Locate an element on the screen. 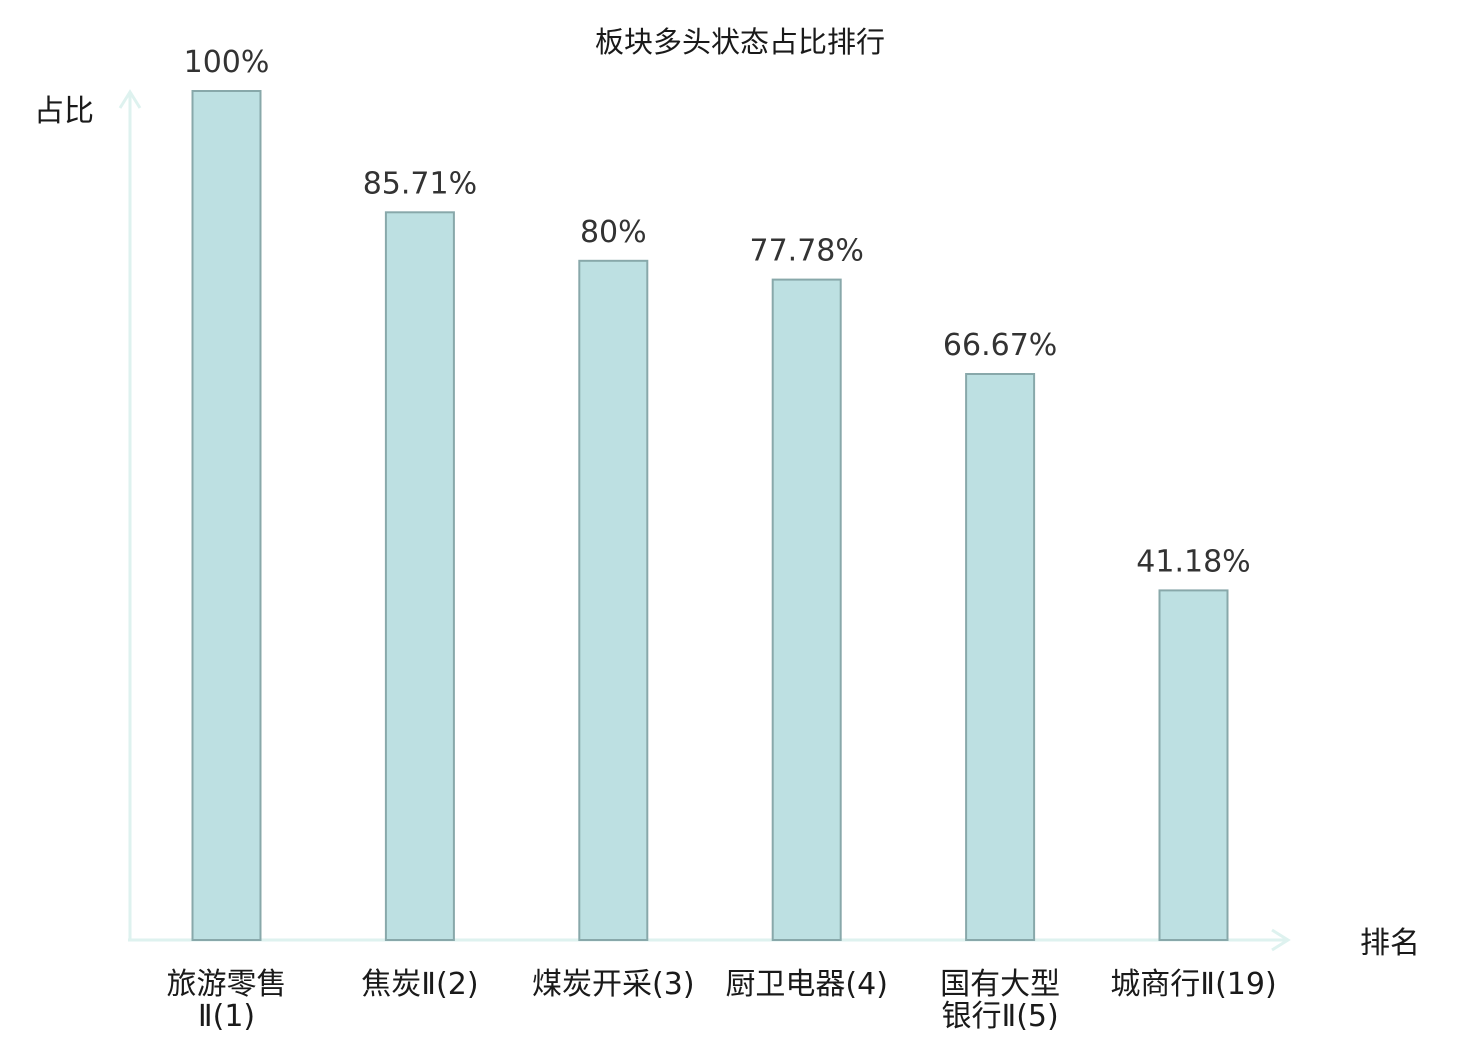  x-tick-label-2: 焦炭Ⅱ(2) is located at coordinates (419, 984).